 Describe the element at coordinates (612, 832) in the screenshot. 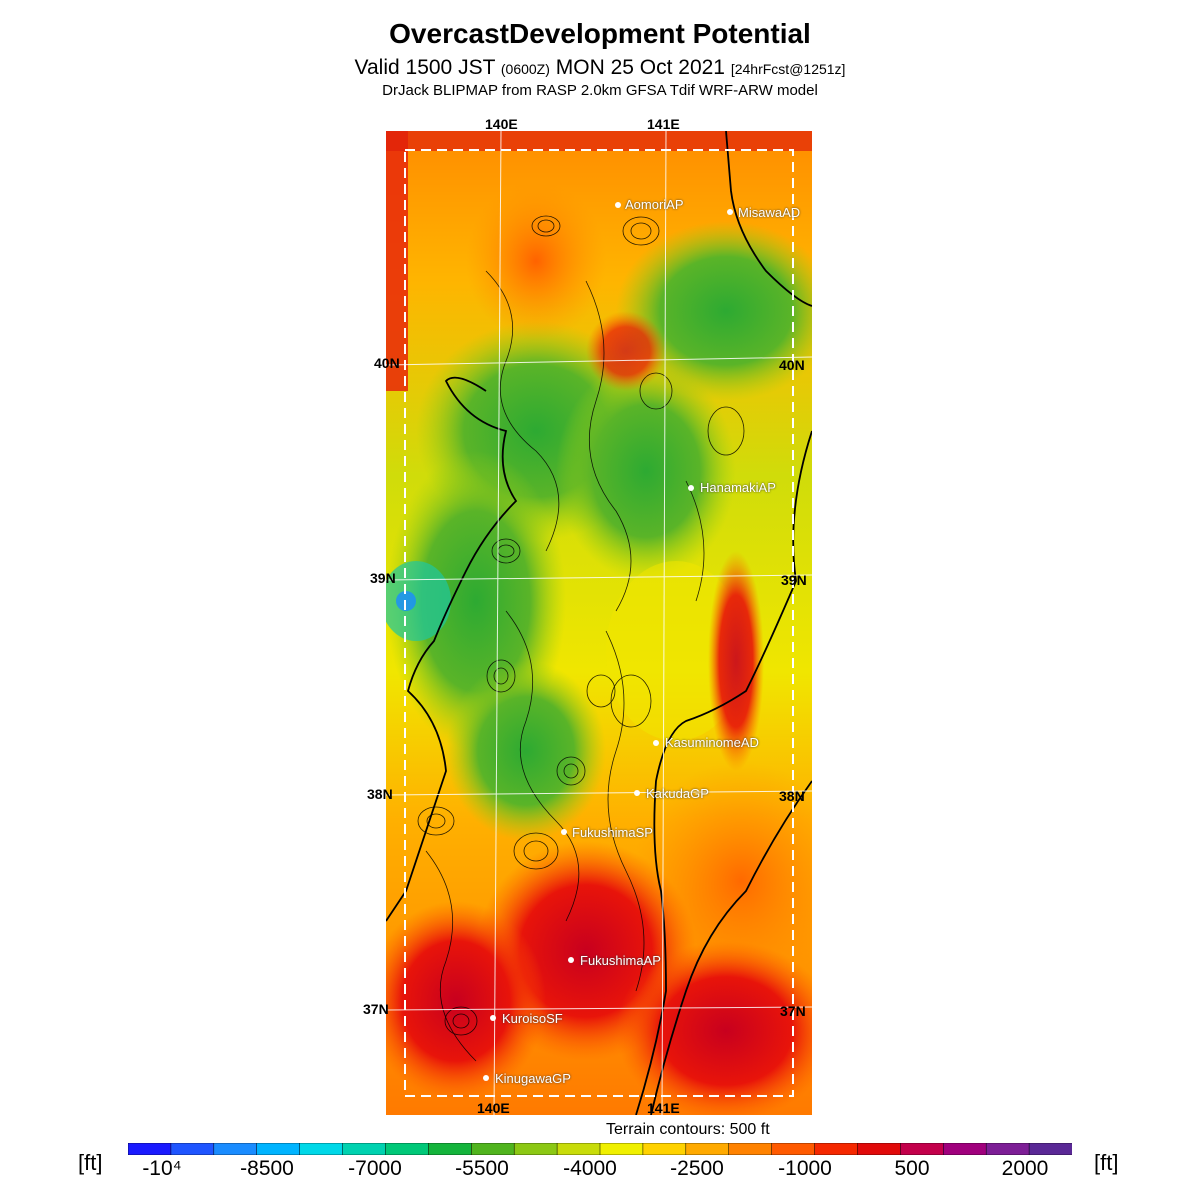

I see `location-label: FukushimaSP` at that location.